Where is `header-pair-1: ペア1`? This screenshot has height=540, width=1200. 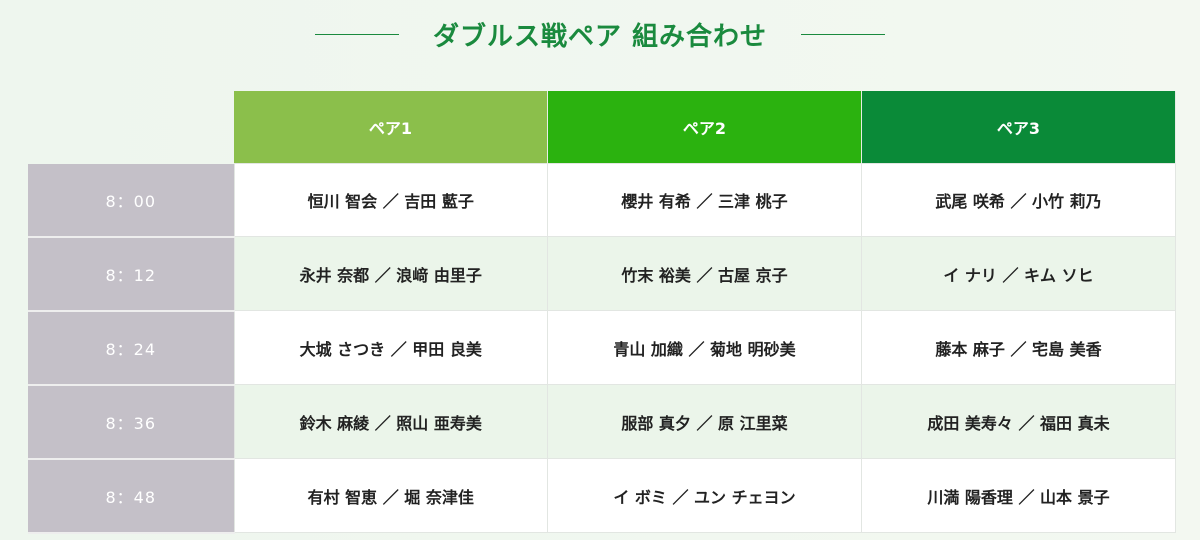 header-pair-1: ペア1 is located at coordinates (391, 127).